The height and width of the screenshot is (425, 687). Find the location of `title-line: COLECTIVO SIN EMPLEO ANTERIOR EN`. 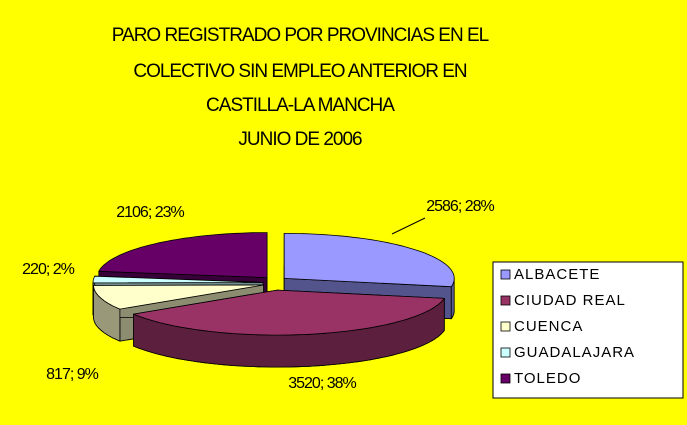

title-line: COLECTIVO SIN EMPLEO ANTERIOR EN is located at coordinates (300, 71).